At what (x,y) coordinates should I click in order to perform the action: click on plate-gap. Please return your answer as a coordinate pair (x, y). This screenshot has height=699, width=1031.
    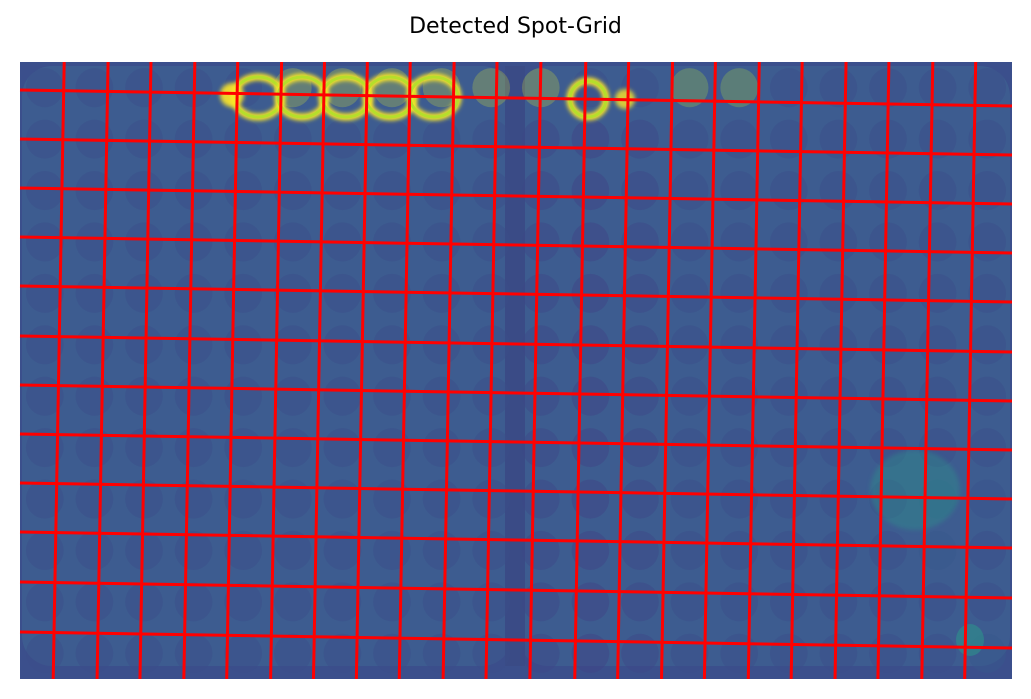
    Looking at the image, I should click on (515, 366).